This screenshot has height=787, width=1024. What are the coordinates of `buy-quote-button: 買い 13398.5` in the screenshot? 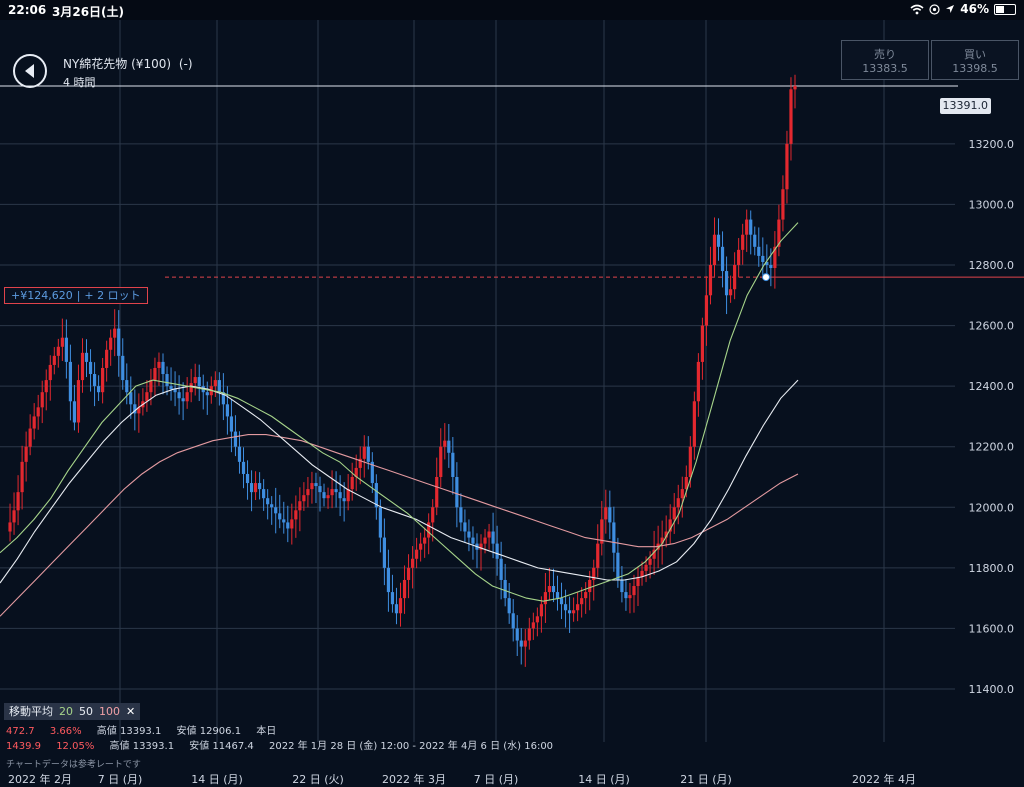 It's located at (975, 60).